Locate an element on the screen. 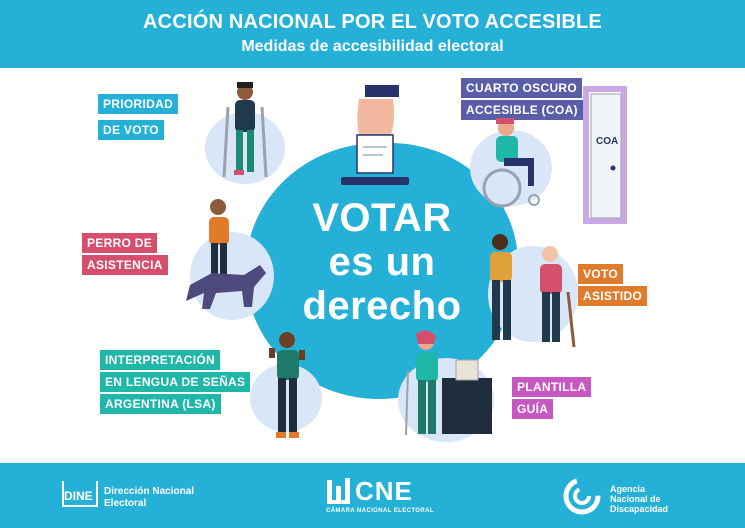 This screenshot has width=745, height=528. dine-logo-icon is located at coordinates (80, 494).